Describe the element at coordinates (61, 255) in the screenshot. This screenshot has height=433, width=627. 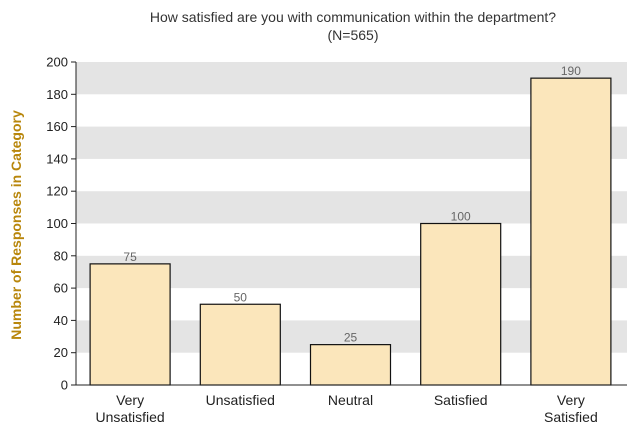
I see `y-tick-label: 80` at that location.